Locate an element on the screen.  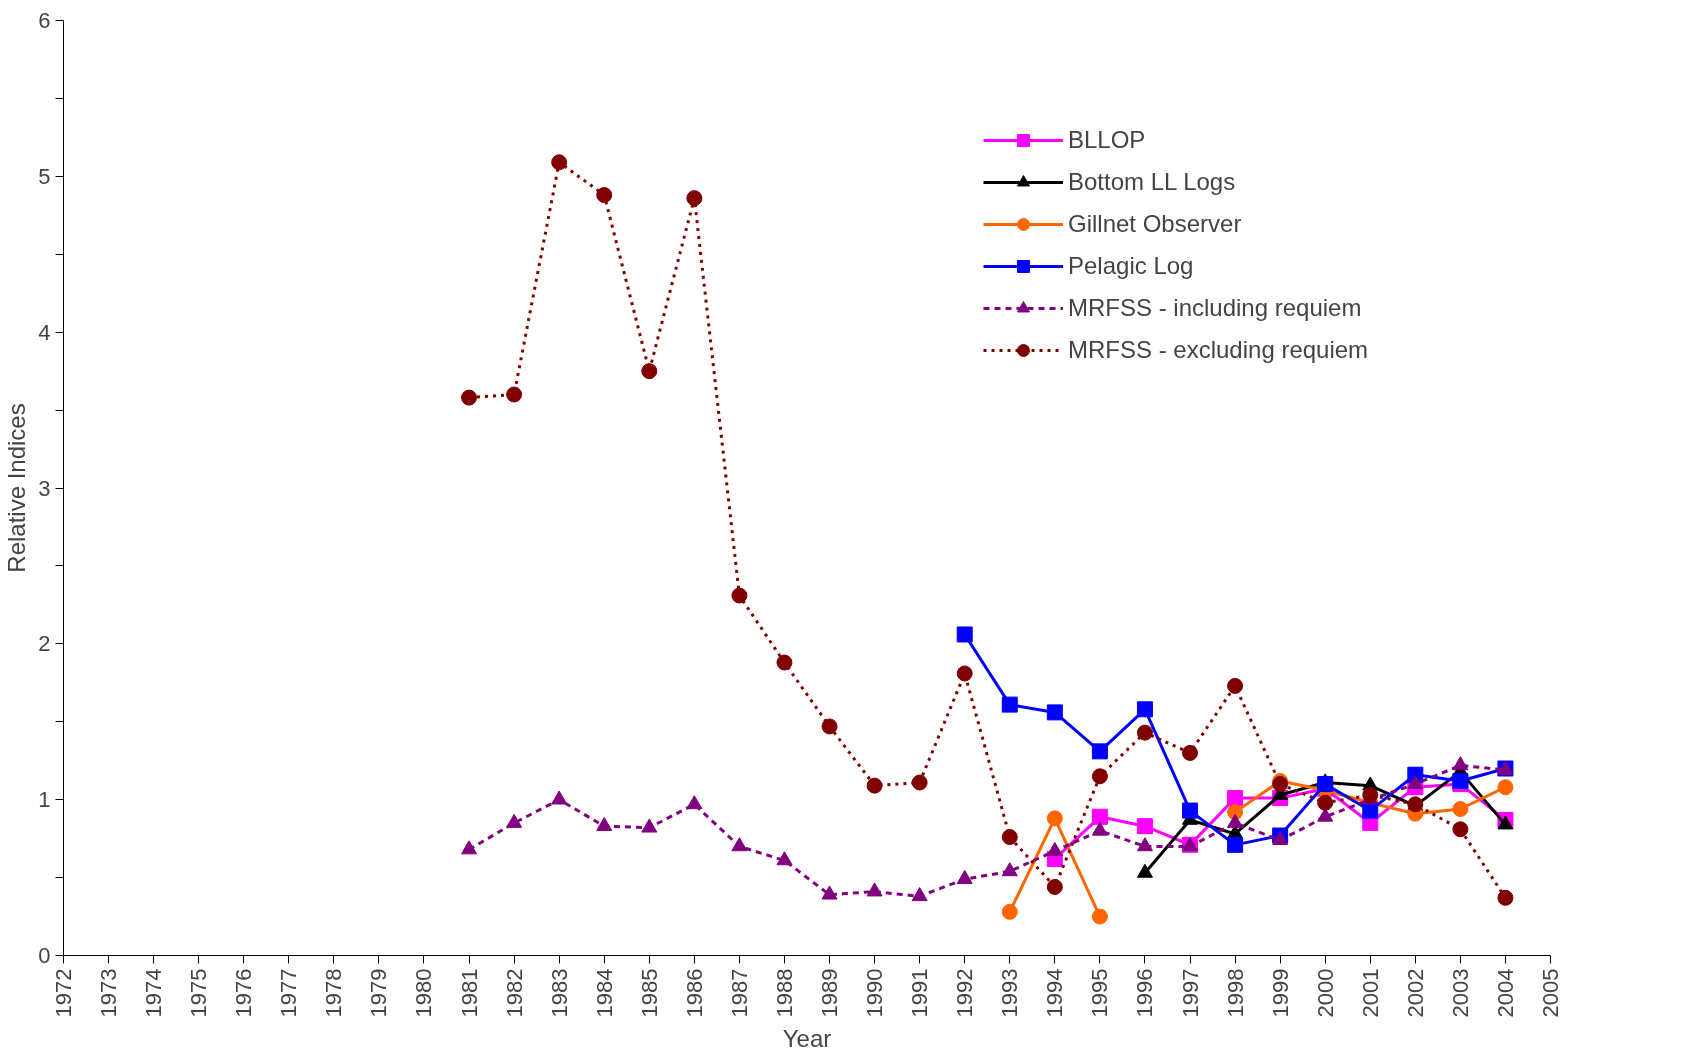
x-tick-label: 2005 is located at coordinates (1550, 993).